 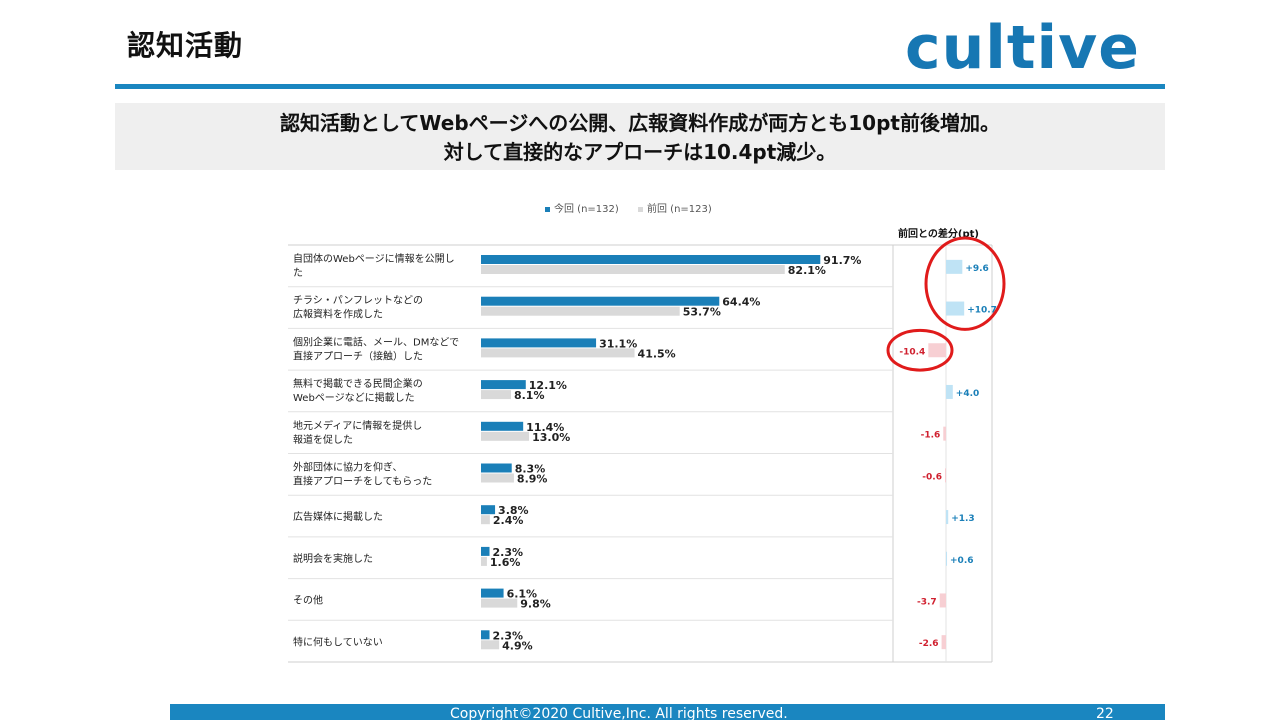 I want to click on summary-line-2: 対して直接的なアプローチは10.4pt減少。, so click(x=640, y=152).